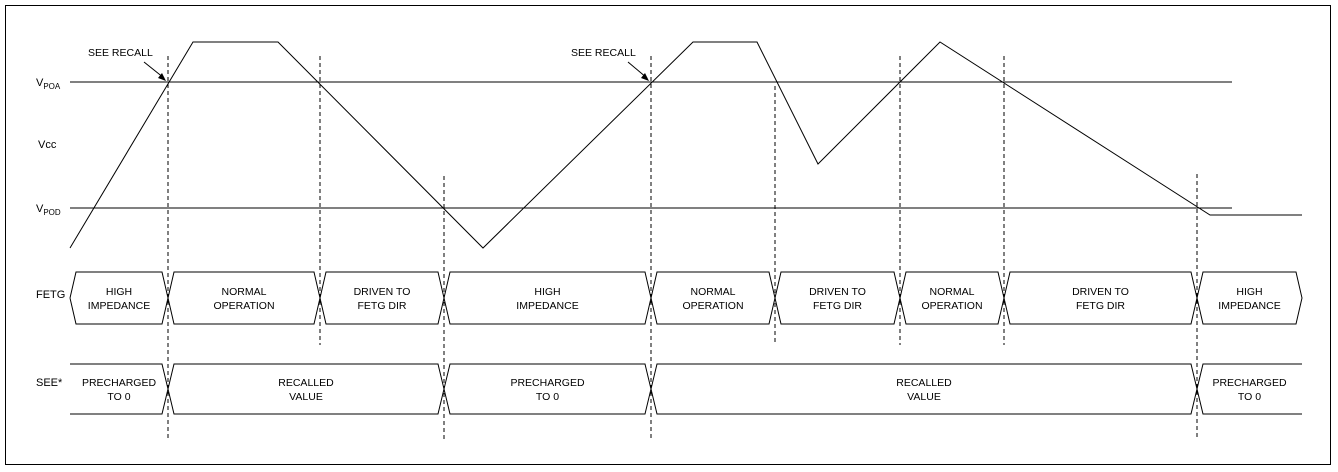  I want to click on see-label: SEE*, so click(49, 383).